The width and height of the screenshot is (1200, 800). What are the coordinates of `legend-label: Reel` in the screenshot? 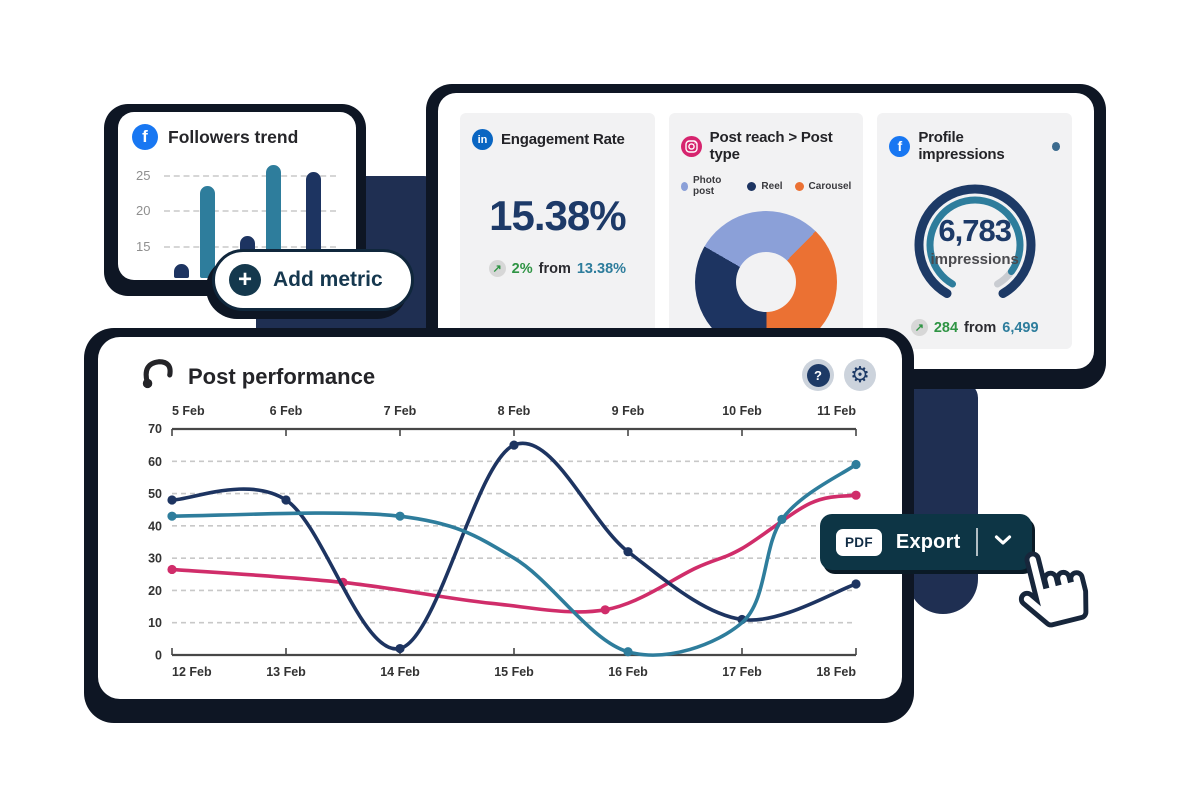 It's located at (772, 186).